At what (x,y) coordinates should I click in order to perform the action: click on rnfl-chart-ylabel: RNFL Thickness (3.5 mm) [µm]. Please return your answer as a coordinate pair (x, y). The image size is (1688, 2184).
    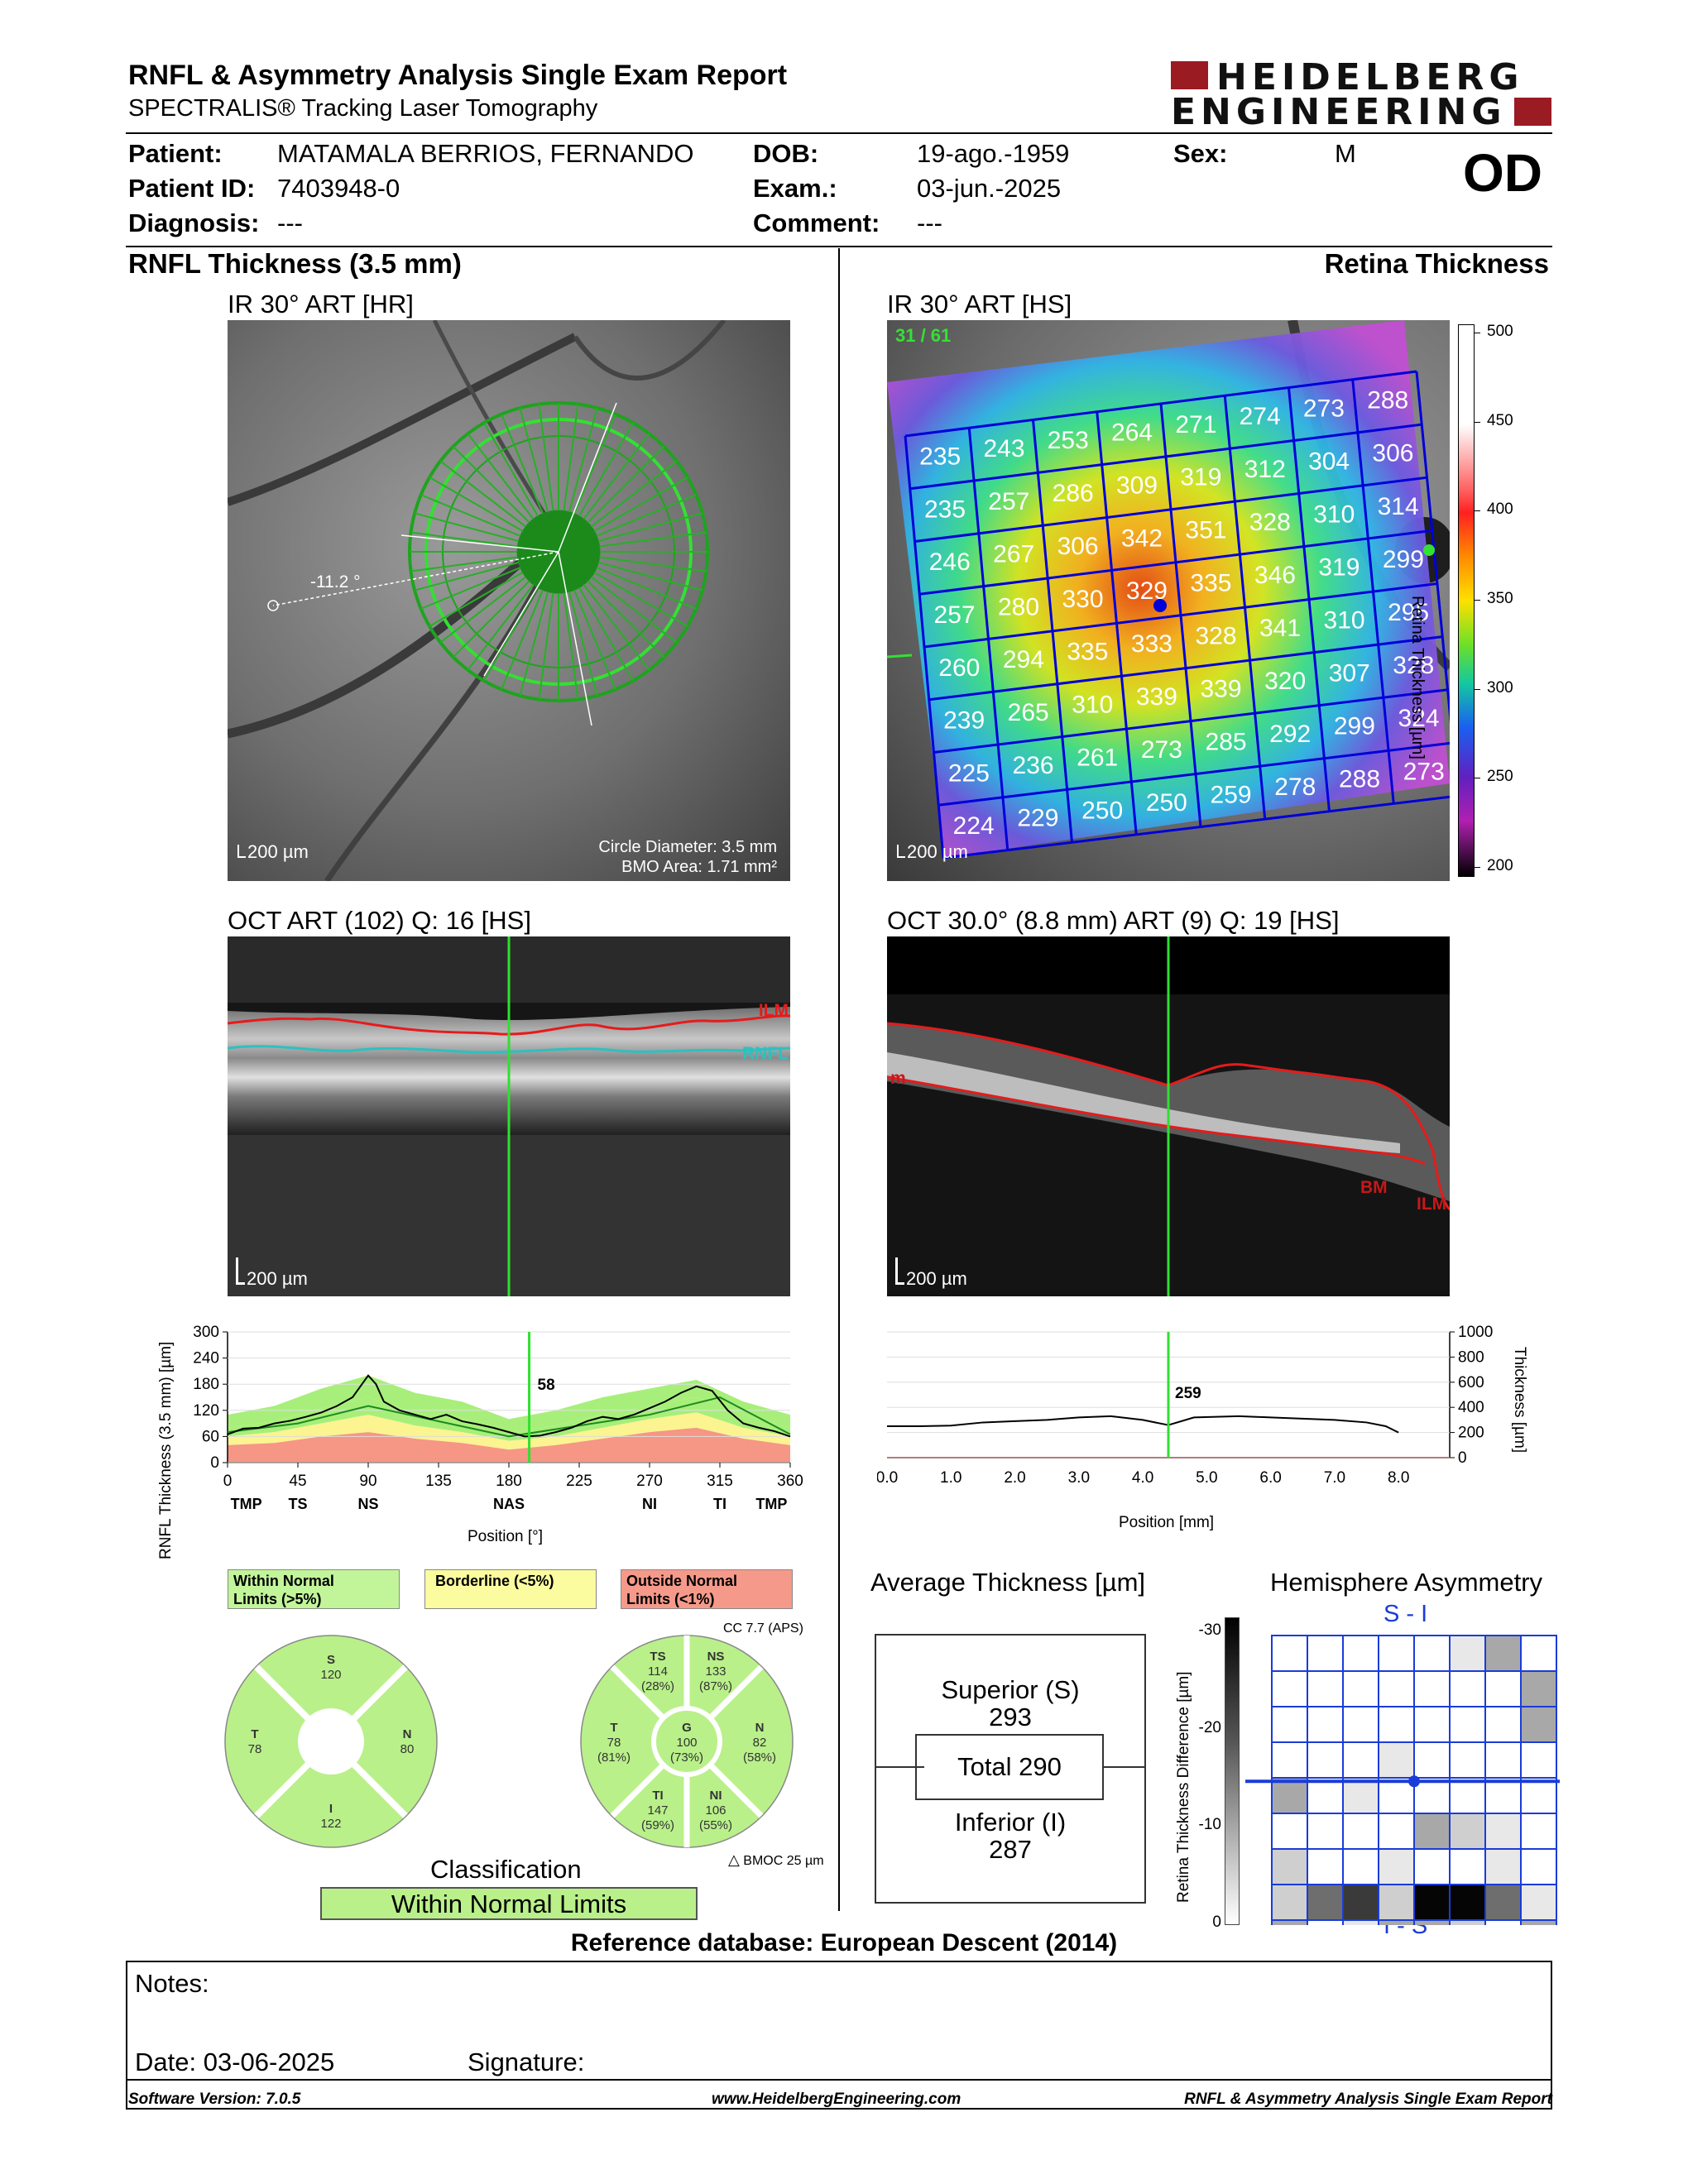
    Looking at the image, I should click on (166, 1450).